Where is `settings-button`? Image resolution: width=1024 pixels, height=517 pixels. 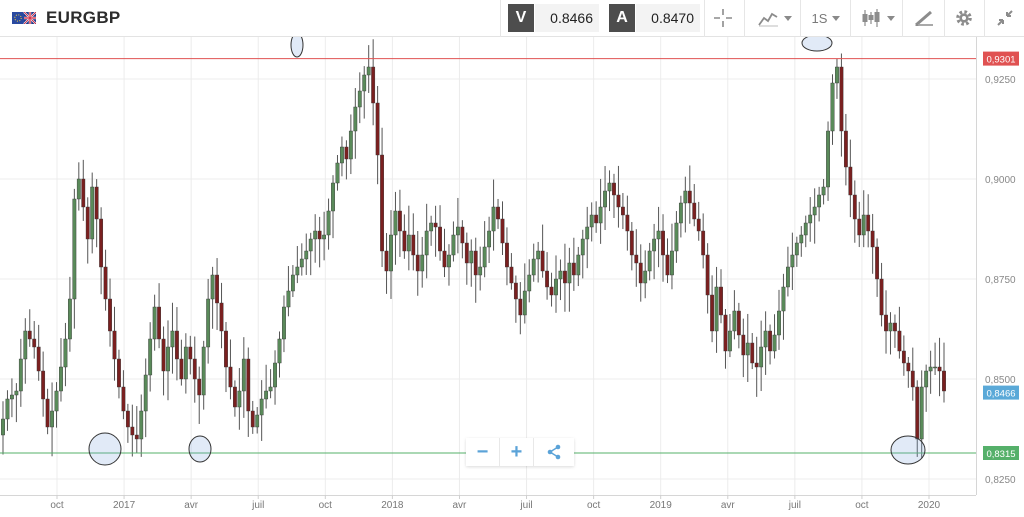
settings-button is located at coordinates (964, 18).